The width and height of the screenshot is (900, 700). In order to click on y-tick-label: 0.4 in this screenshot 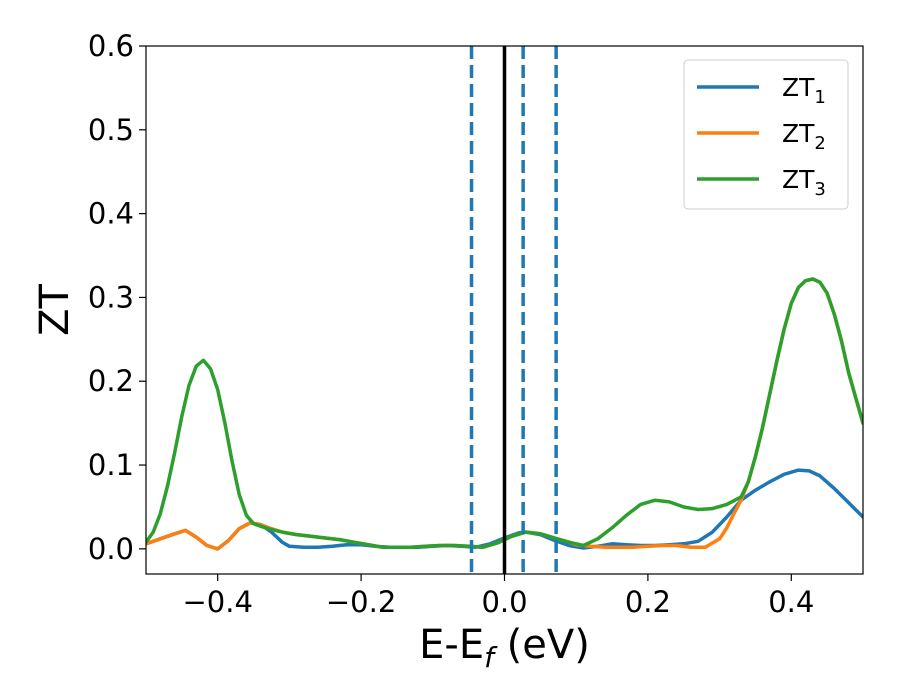, I will do `click(111, 214)`.